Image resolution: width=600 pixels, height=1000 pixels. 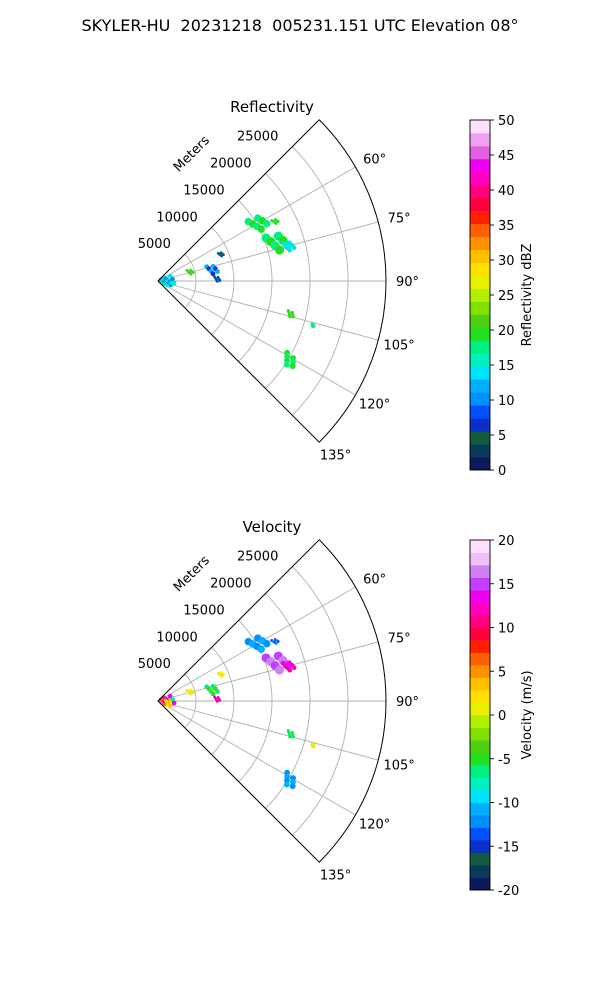 I want to click on angle-tick-label: 60°, so click(x=374, y=579).